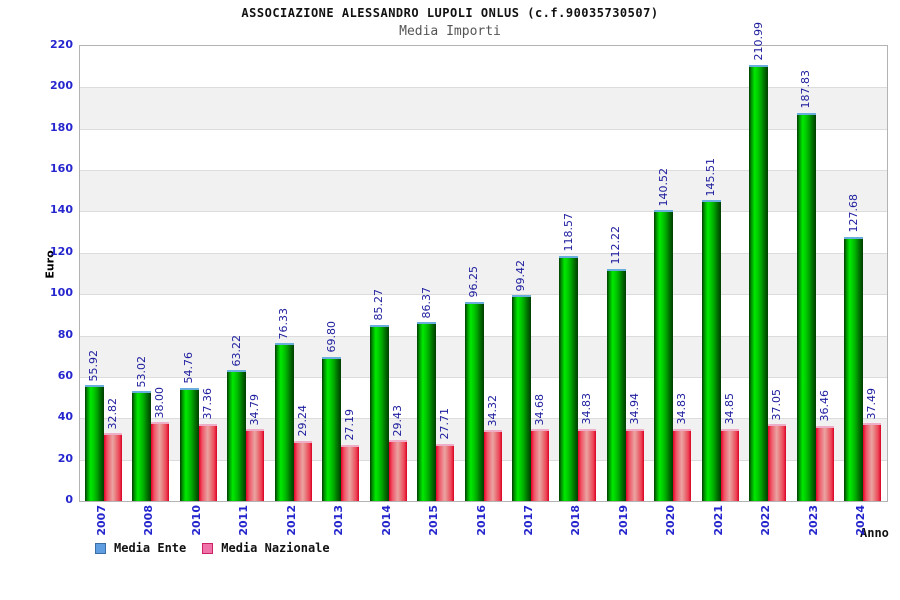 The height and width of the screenshot is (600, 900). I want to click on value-label: 29.43, so click(397, 420).